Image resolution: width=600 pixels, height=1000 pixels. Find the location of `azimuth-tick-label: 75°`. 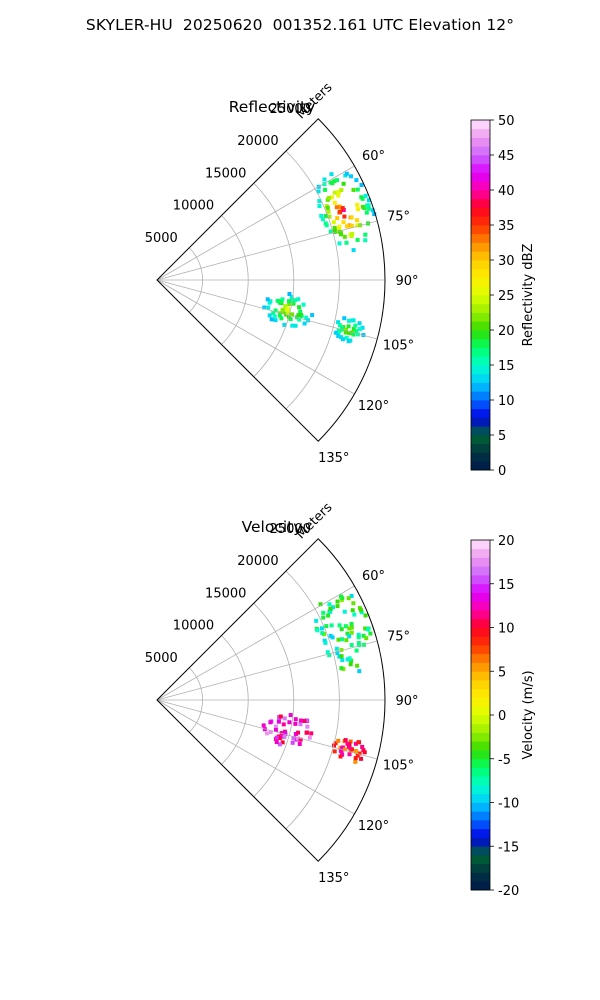

azimuth-tick-label: 75° is located at coordinates (398, 636).